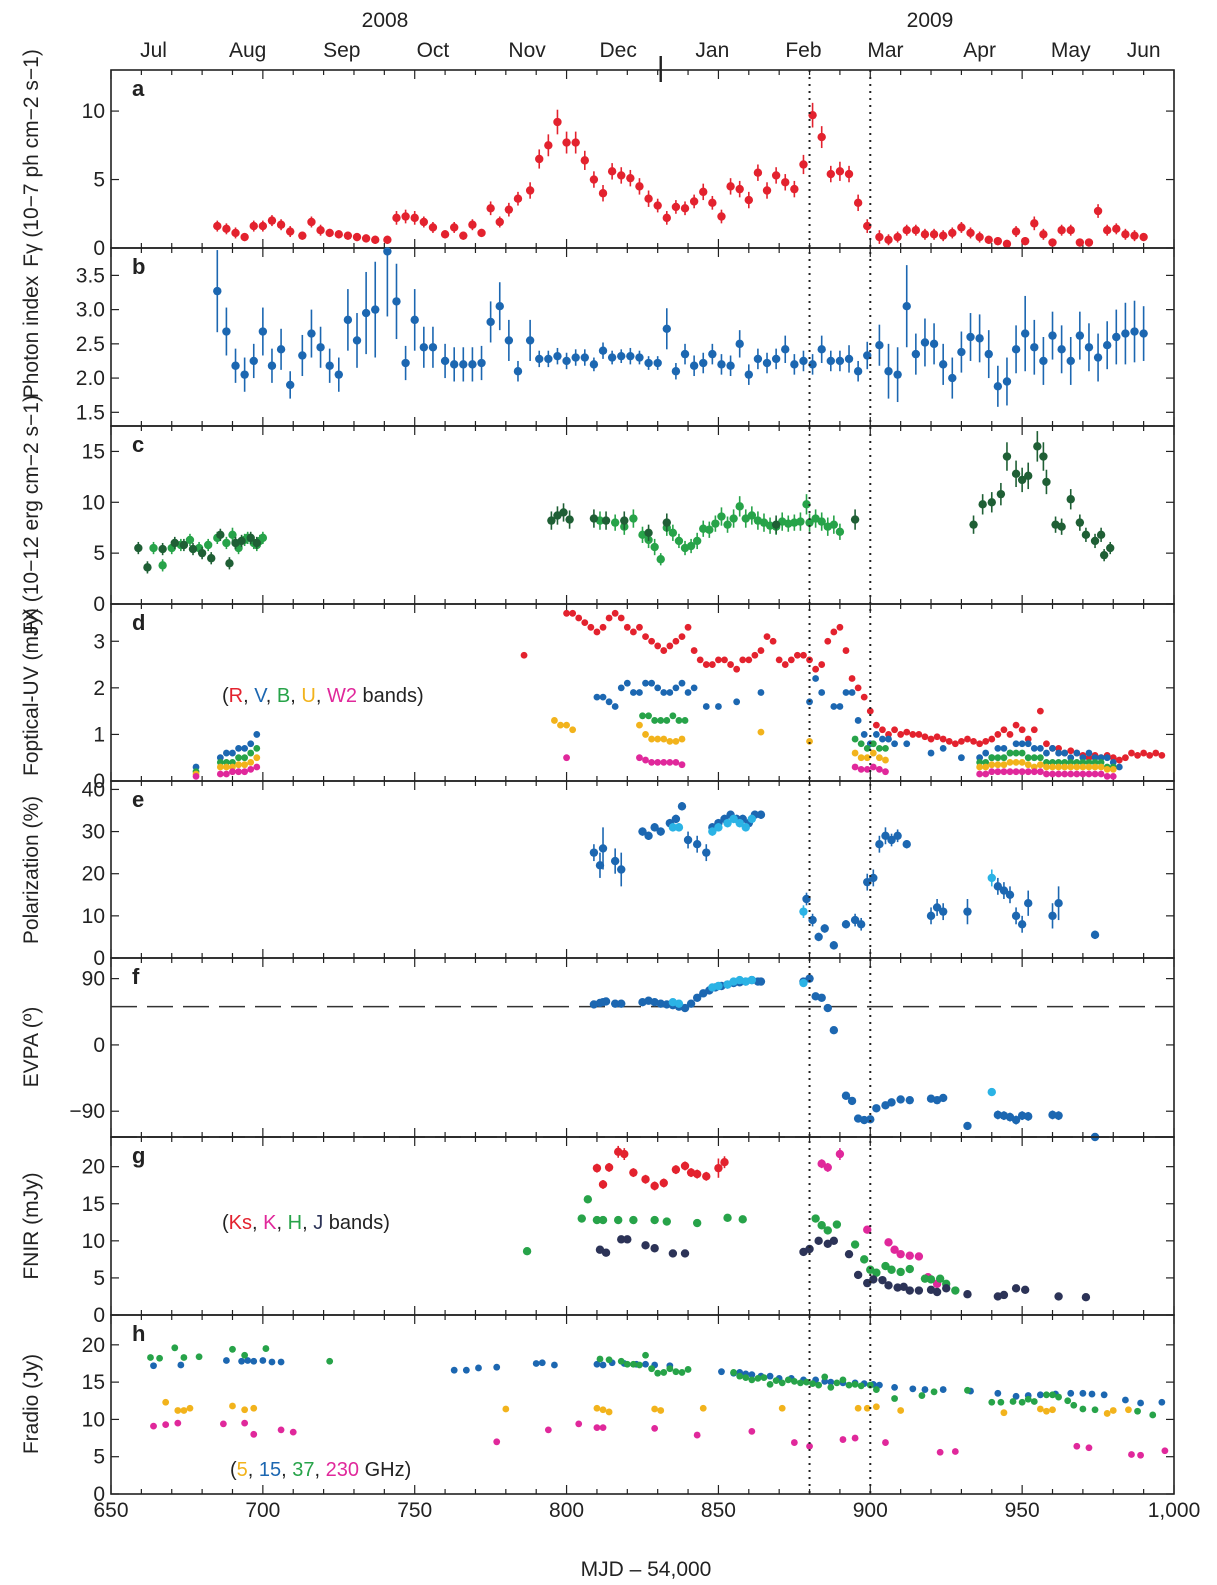 This screenshot has width=1217, height=1585. I want to click on month-label: Mar, so click(885, 50).